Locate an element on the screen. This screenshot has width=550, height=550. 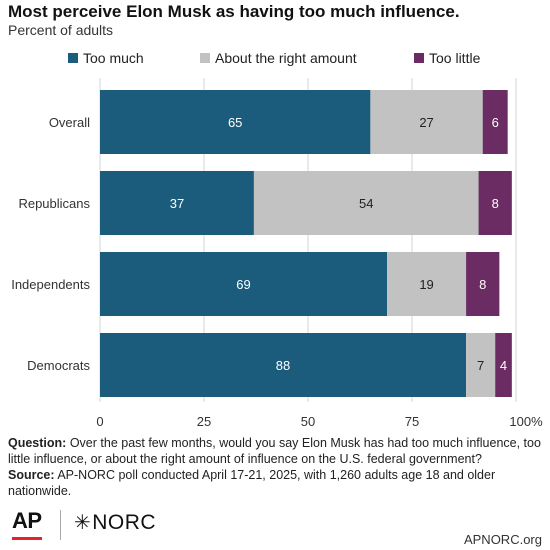
legend-swatch-too-little is located at coordinates (419, 58).